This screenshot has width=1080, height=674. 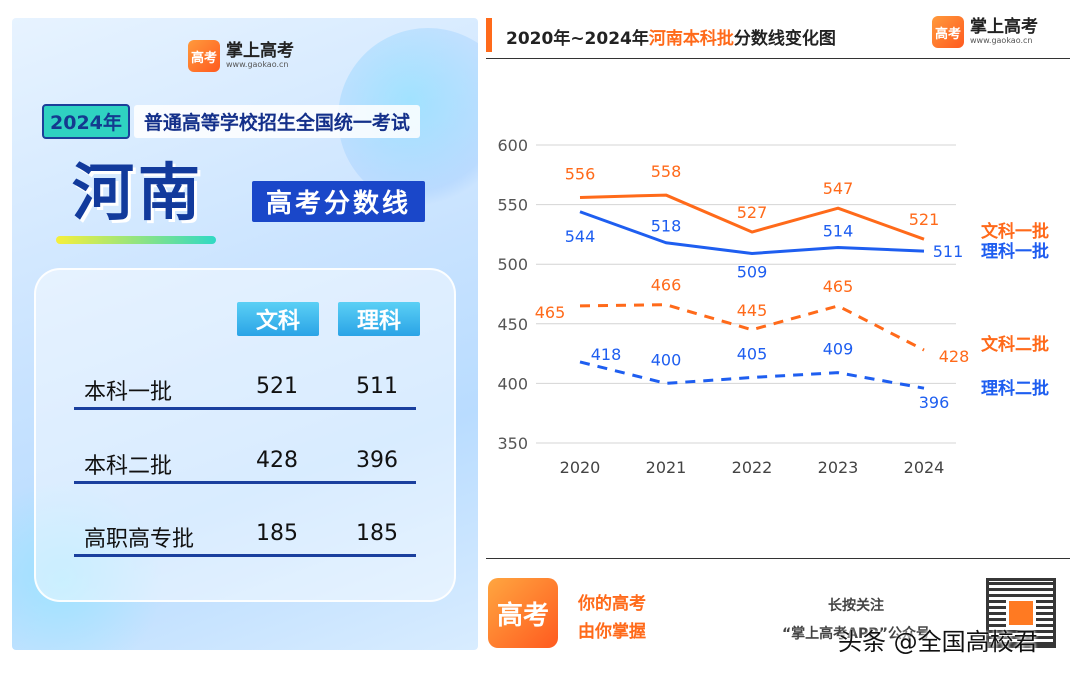 What do you see at coordinates (377, 460) in the screenshot?
I see `like-score: 396` at bounding box center [377, 460].